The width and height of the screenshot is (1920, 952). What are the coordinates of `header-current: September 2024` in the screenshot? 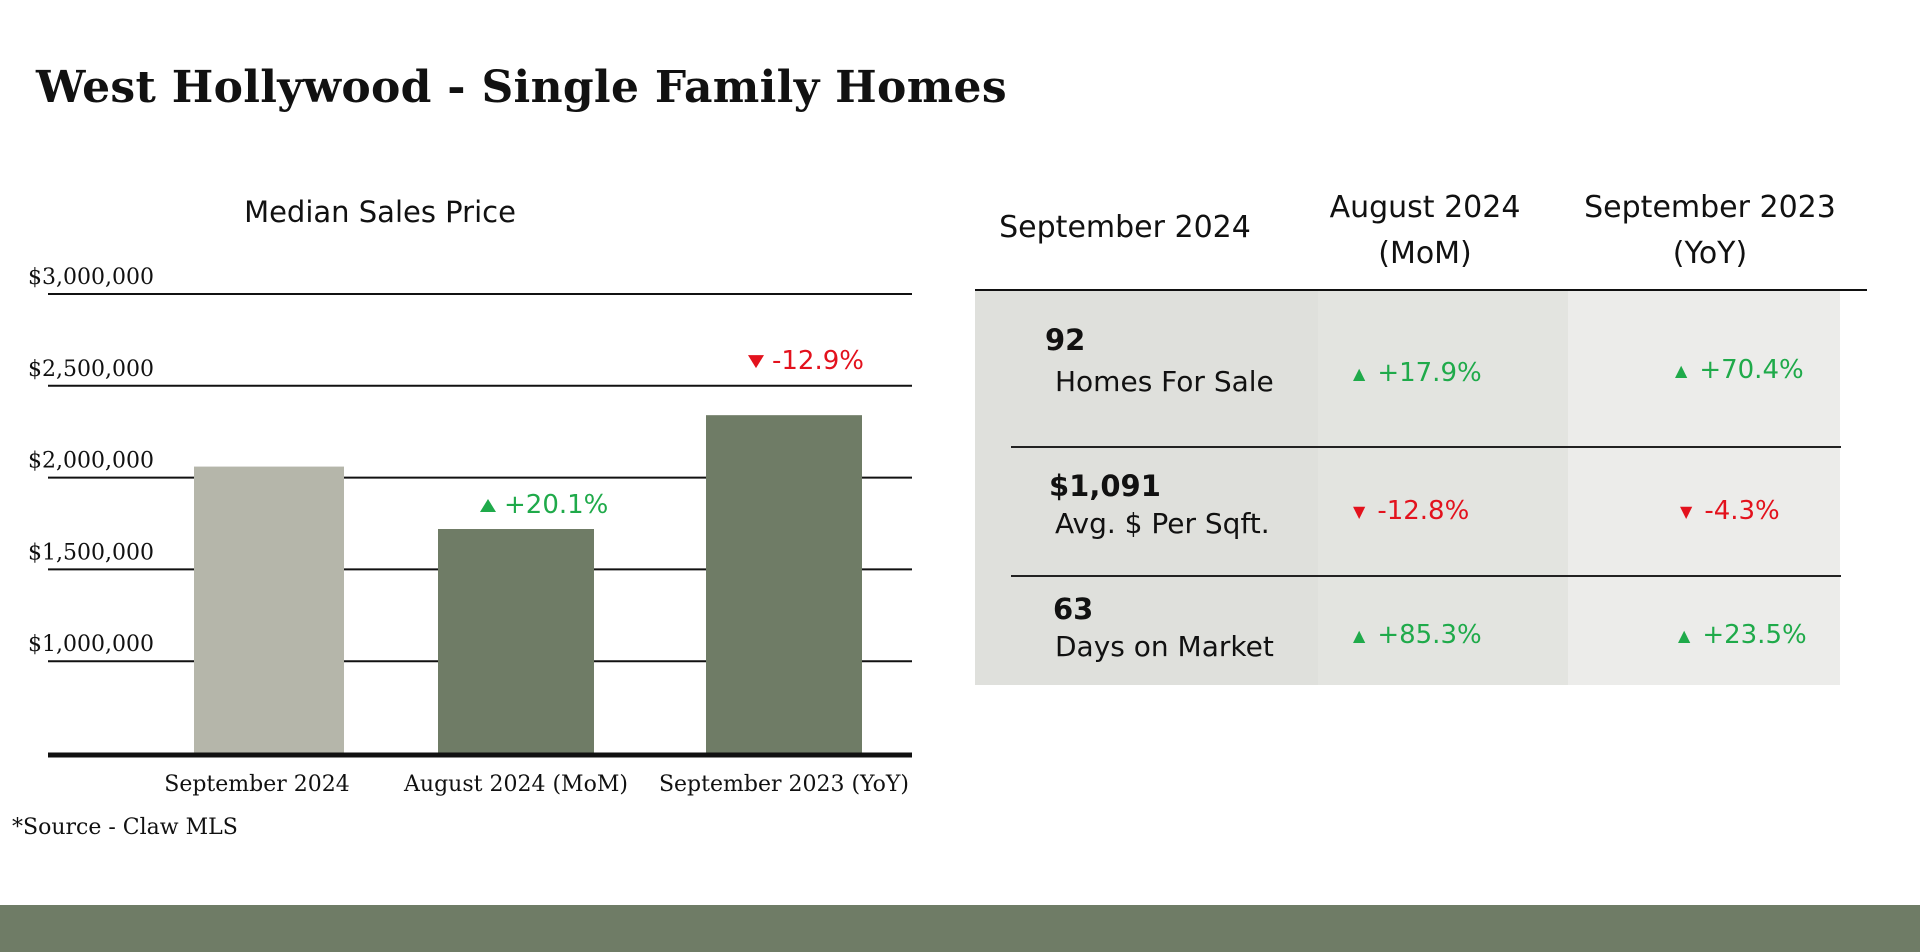 It's located at (1125, 227).